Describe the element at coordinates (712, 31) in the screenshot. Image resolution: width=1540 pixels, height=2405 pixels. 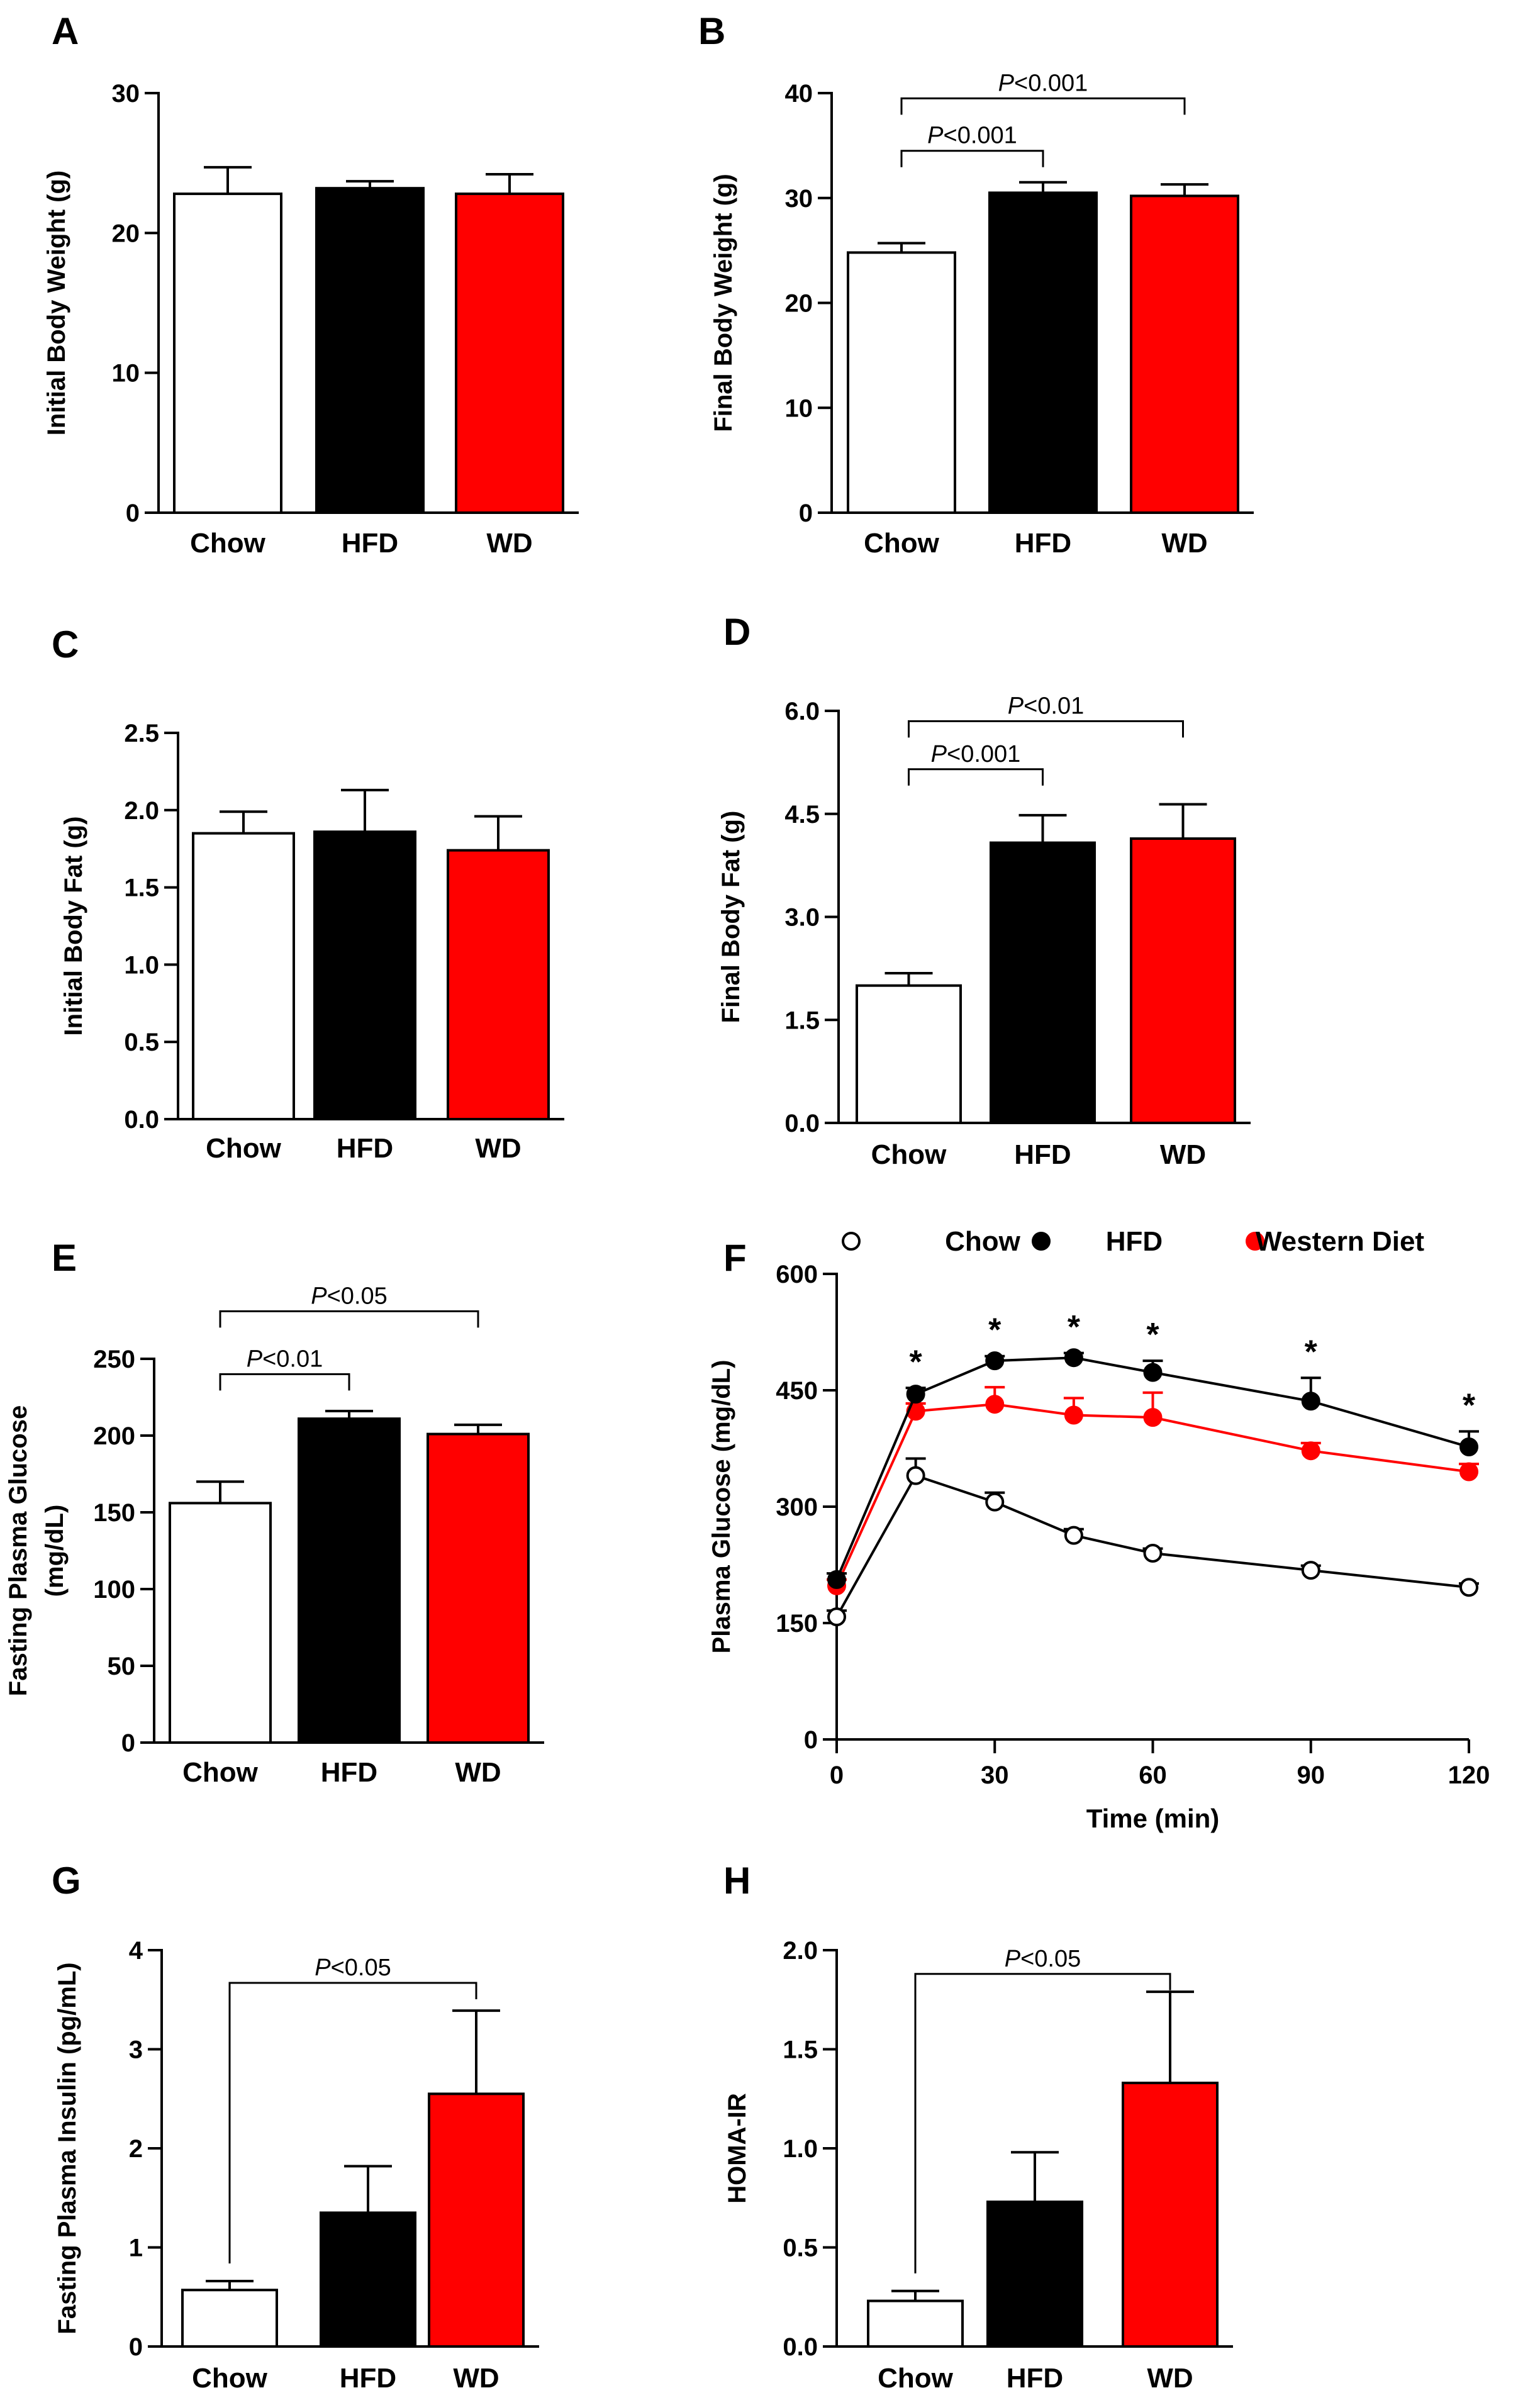
I see `panel-letter: B` at that location.